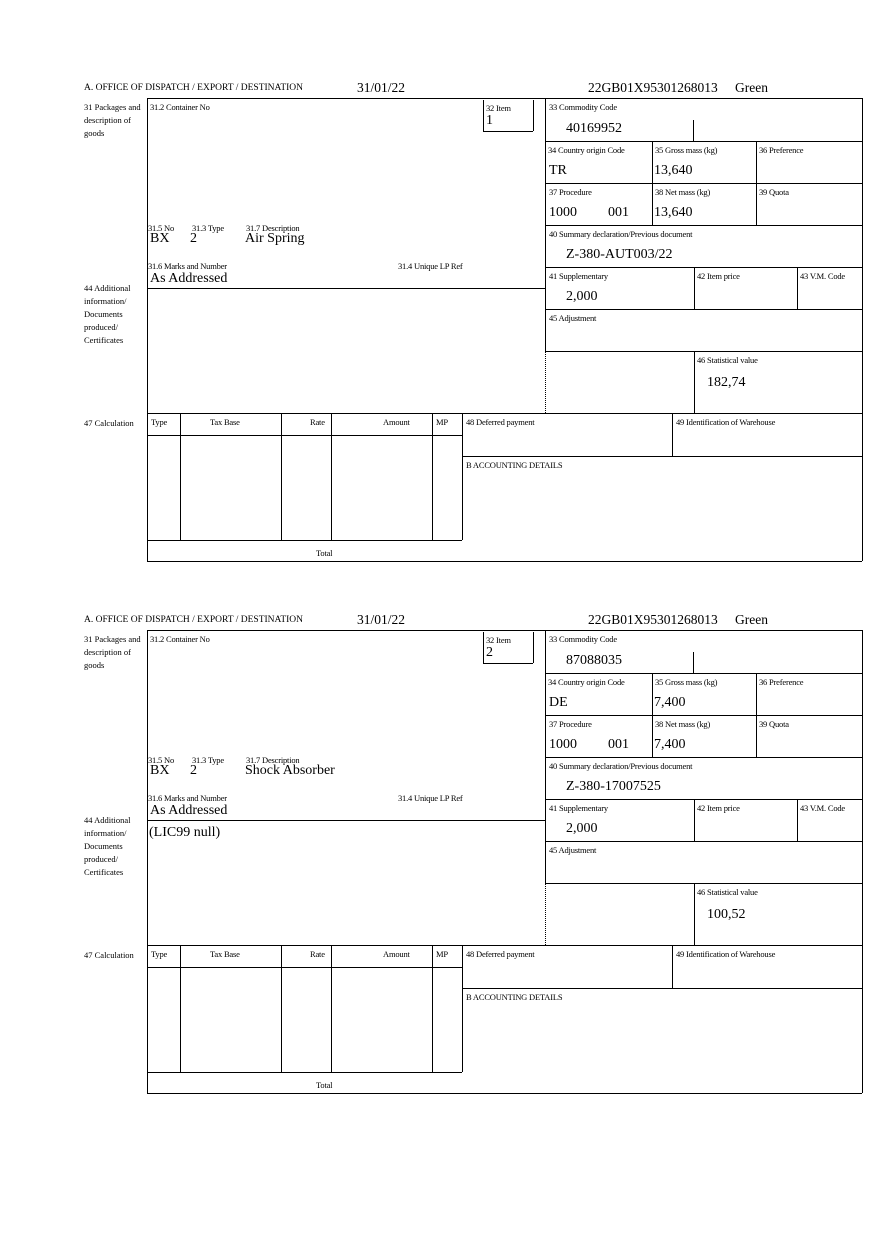  Describe the element at coordinates (161, 760) in the screenshot. I see `pkg-no-label: 31.5 No` at that location.